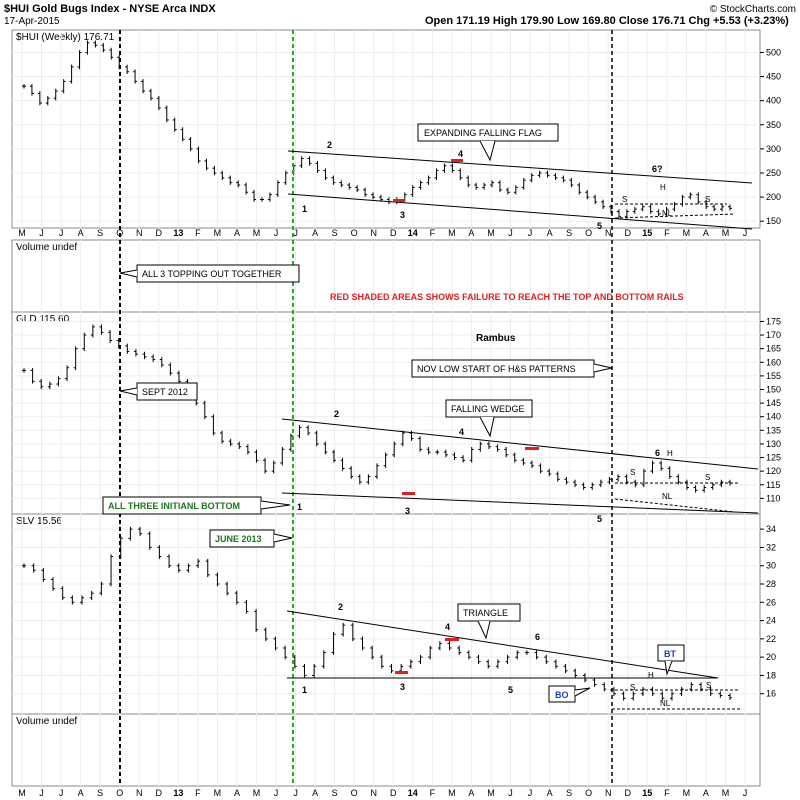 This screenshot has width=800, height=800. What do you see at coordinates (304, 209) in the screenshot?
I see `hui-wave-1: 1` at bounding box center [304, 209].